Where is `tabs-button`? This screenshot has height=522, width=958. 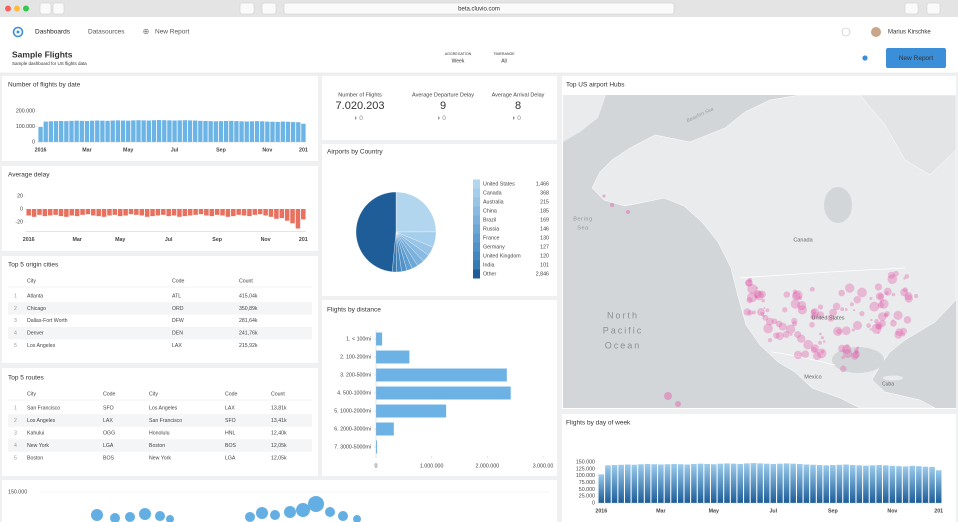 tabs-button is located at coordinates (933, 8).